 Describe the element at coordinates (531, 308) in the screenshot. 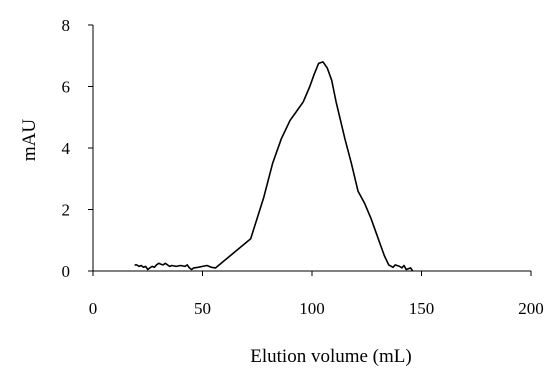

I see `x-tick-label: 200` at that location.